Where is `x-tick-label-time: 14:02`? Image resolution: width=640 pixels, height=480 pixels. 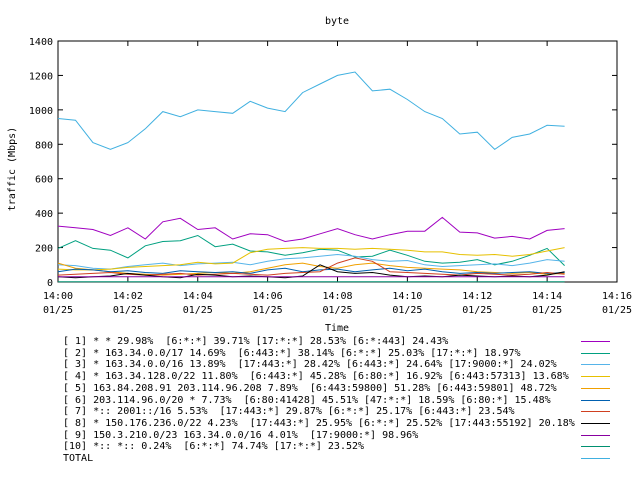 x-tick-label-time: 14:02 is located at coordinates (128, 296).